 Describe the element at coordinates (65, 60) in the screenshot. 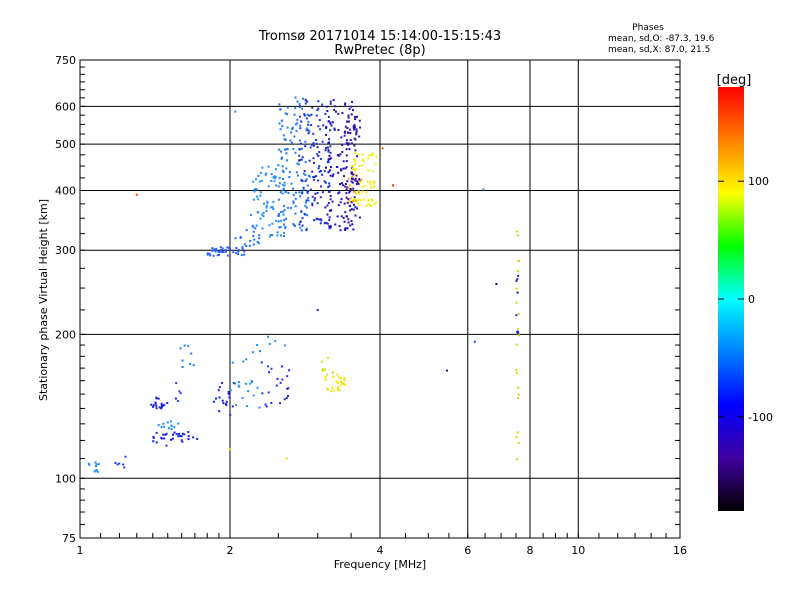

I see `y-tick-label: 750` at that location.